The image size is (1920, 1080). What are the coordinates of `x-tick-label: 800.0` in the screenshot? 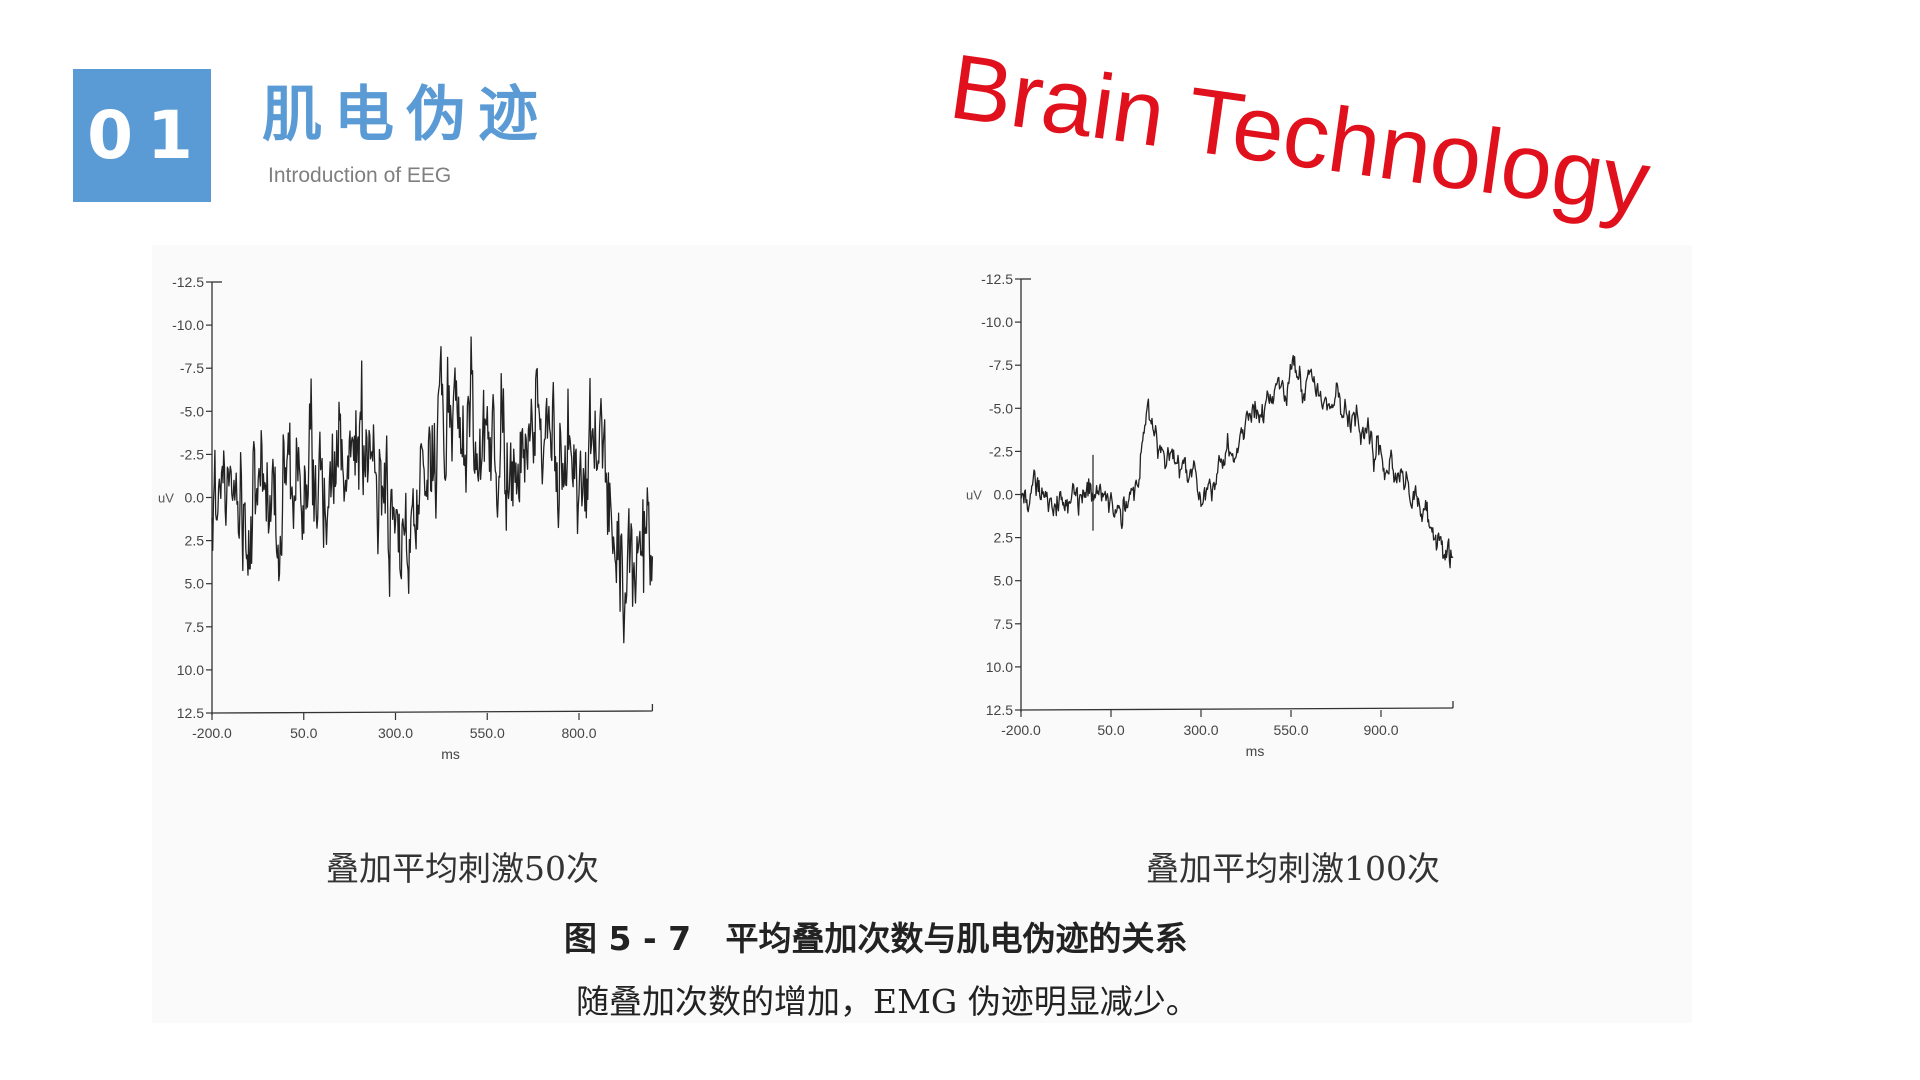 It's located at (578, 733).